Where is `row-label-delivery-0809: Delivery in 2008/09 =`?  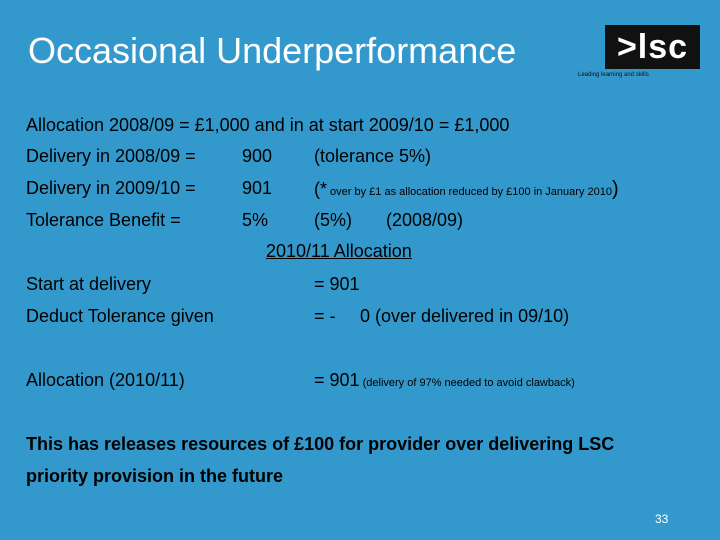
row-label-delivery-0809: Delivery in 2008/09 = is located at coordinates (111, 156).